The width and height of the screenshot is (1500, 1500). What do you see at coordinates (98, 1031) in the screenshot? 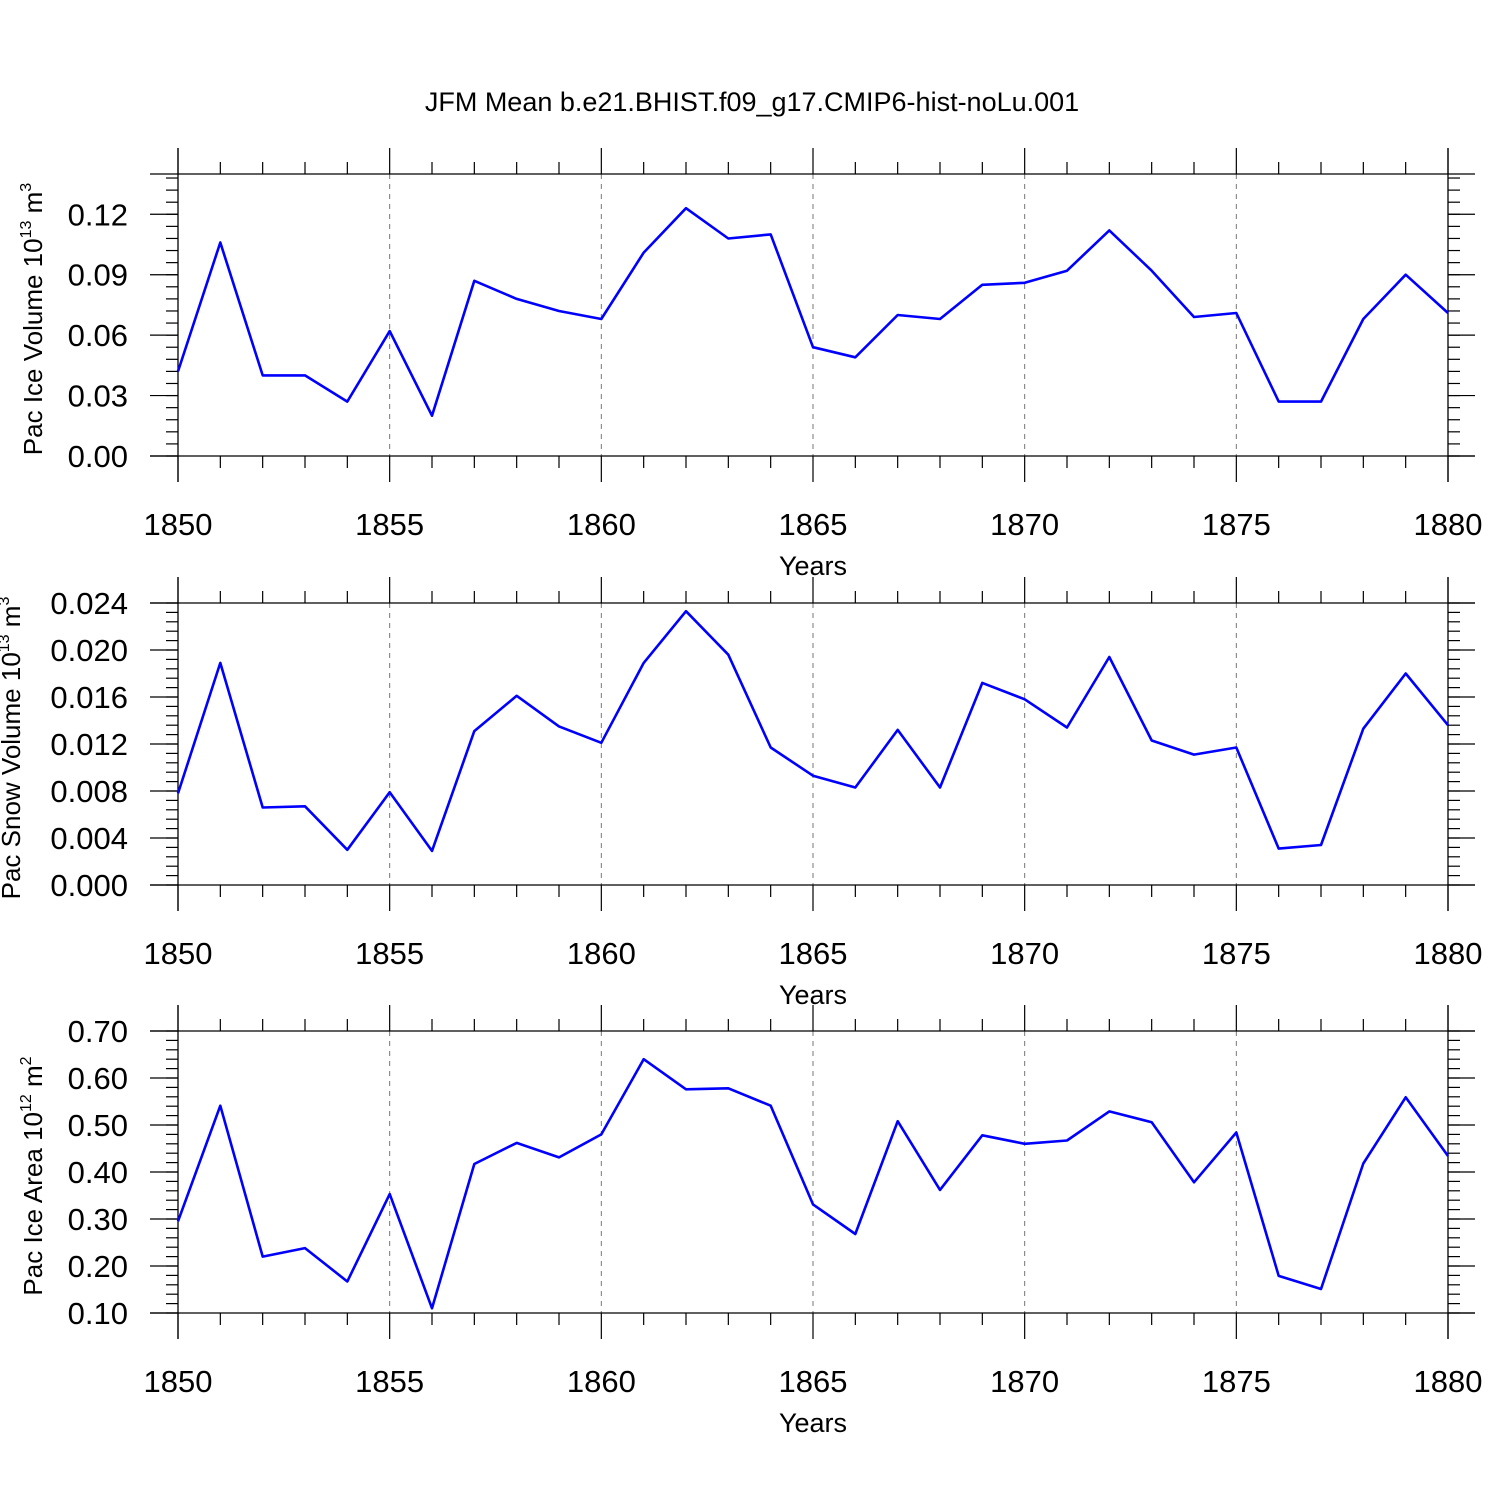
I see `y-tick-label: 0.70` at bounding box center [98, 1031].